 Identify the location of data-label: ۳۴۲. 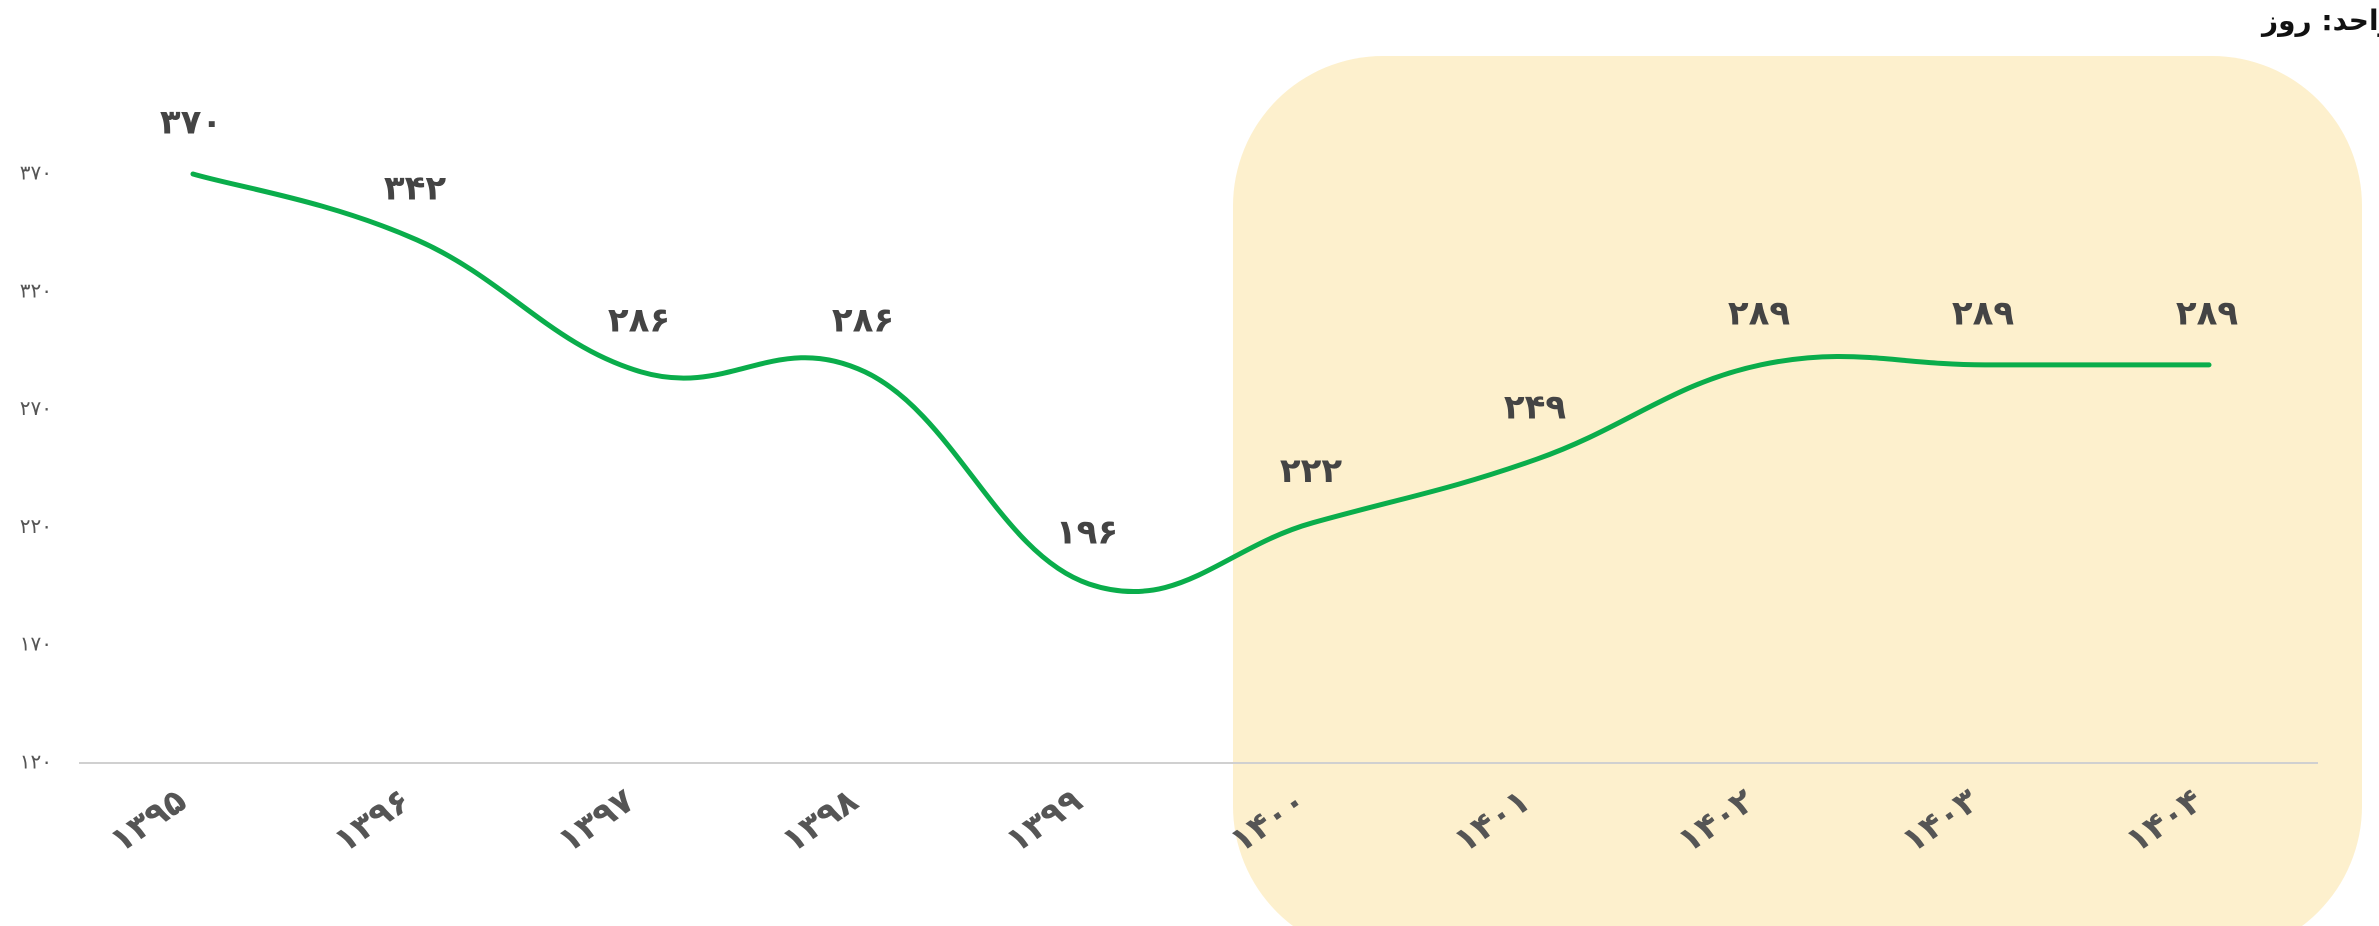
(415, 188).